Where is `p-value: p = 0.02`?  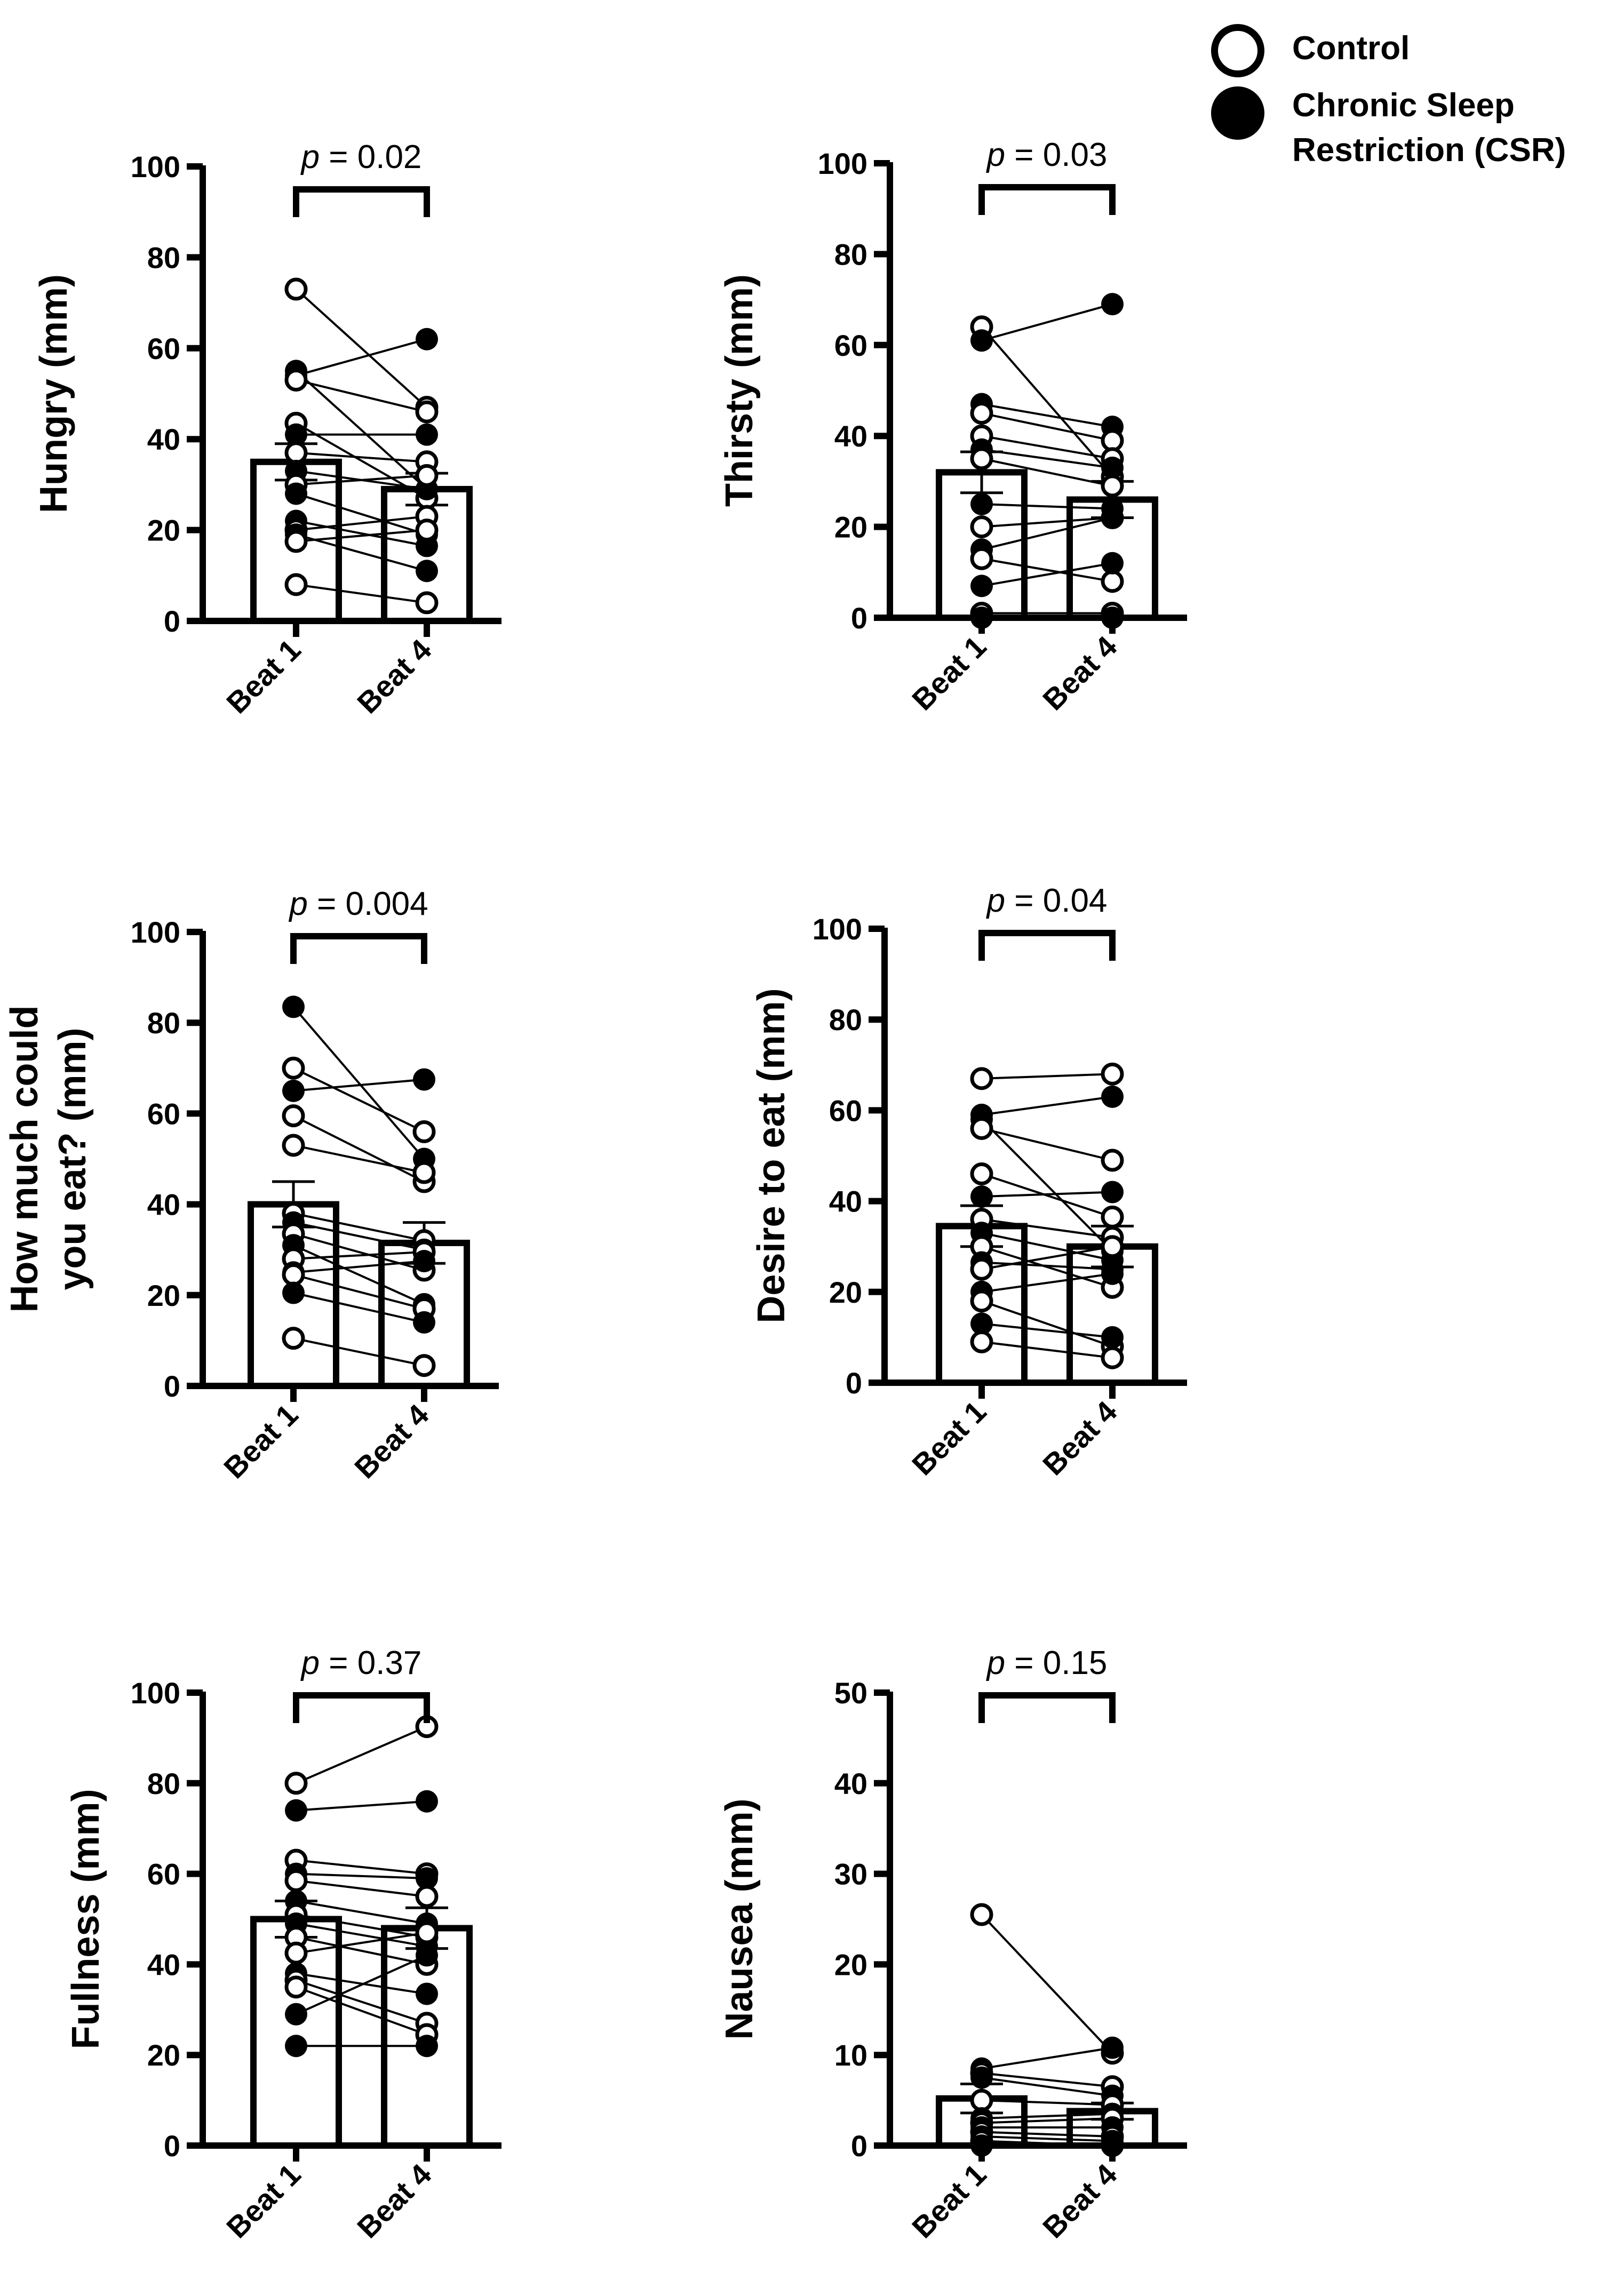
p-value: p = 0.02 is located at coordinates (361, 157).